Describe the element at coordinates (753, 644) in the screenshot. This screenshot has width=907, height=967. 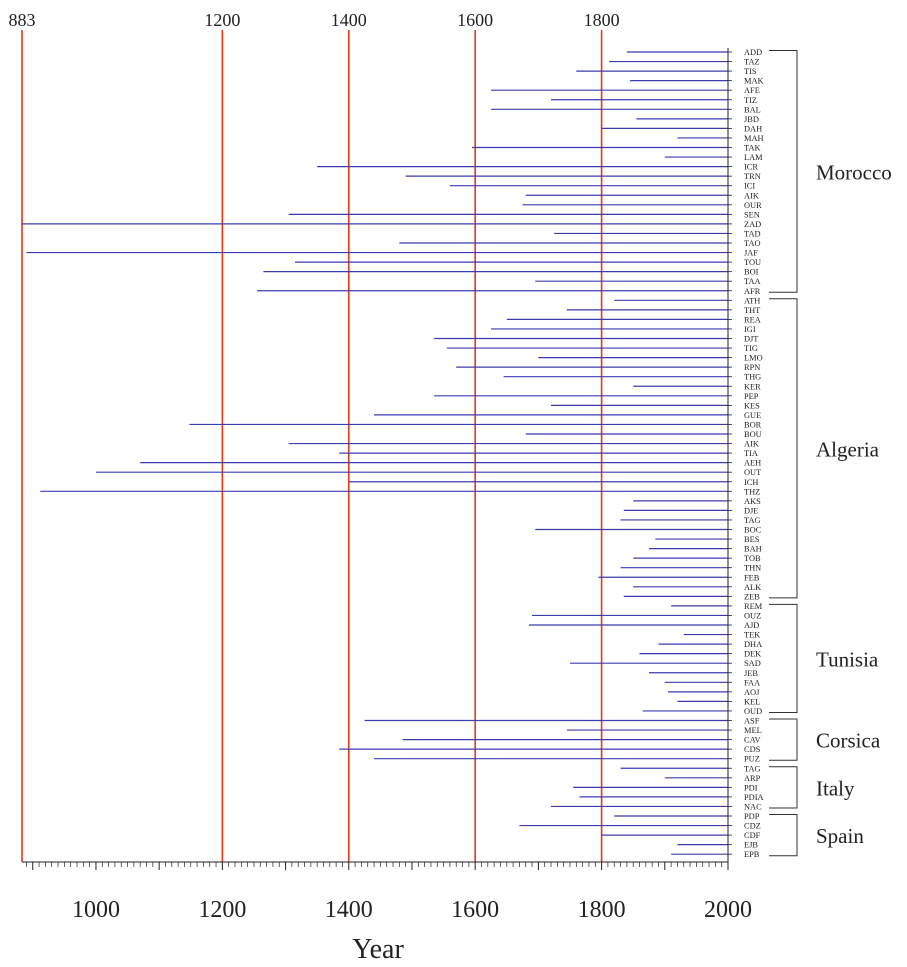
I see `site-label: DHA` at that location.